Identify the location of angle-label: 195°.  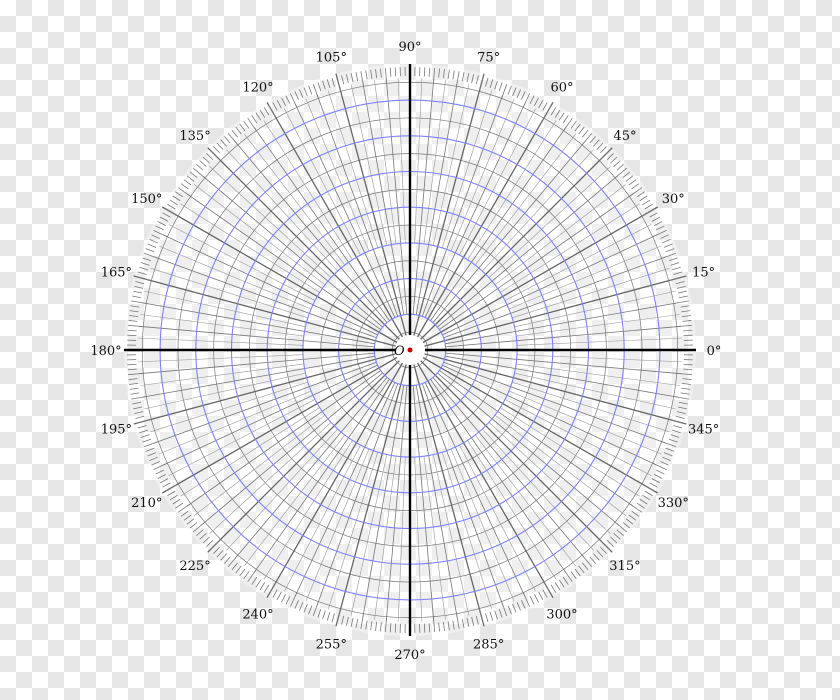
(116, 430).